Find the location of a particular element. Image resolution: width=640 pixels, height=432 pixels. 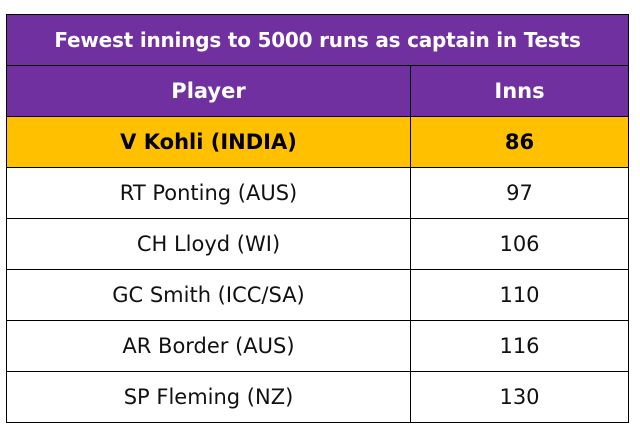

player-cell: RT Ponting (AUS) is located at coordinates (208, 193).